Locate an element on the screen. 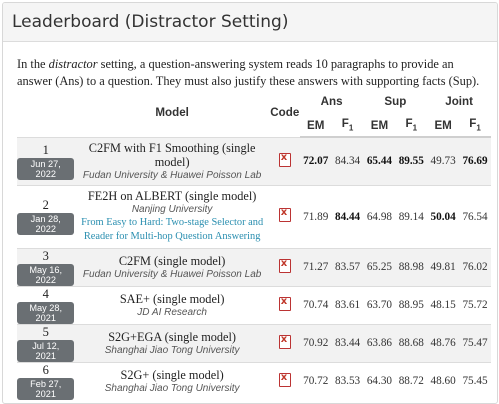  ans-f1: 83.53 is located at coordinates (347, 380).